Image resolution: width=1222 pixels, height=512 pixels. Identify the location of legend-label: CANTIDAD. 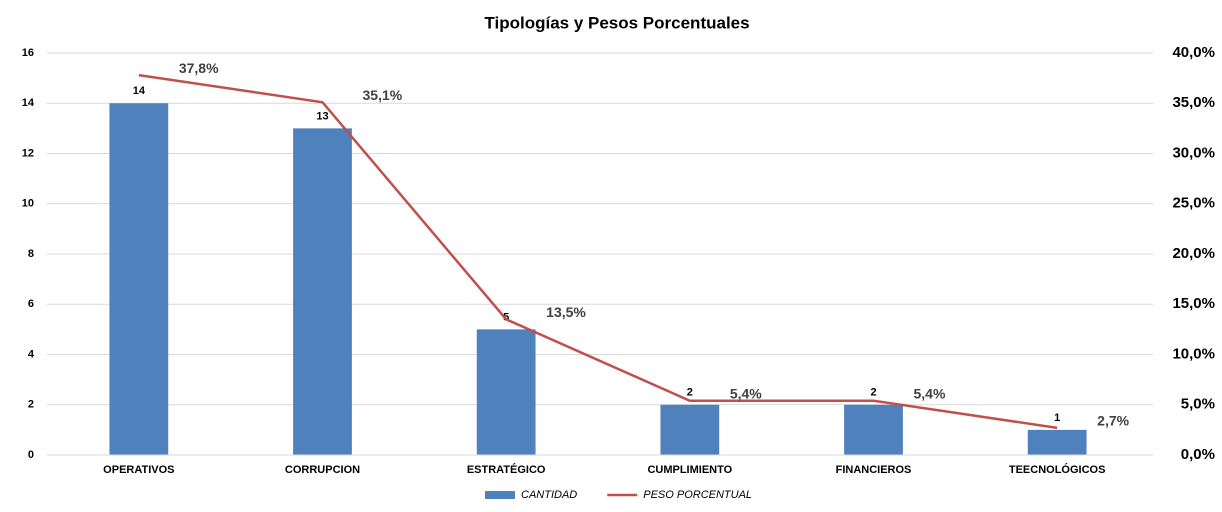
(549, 495).